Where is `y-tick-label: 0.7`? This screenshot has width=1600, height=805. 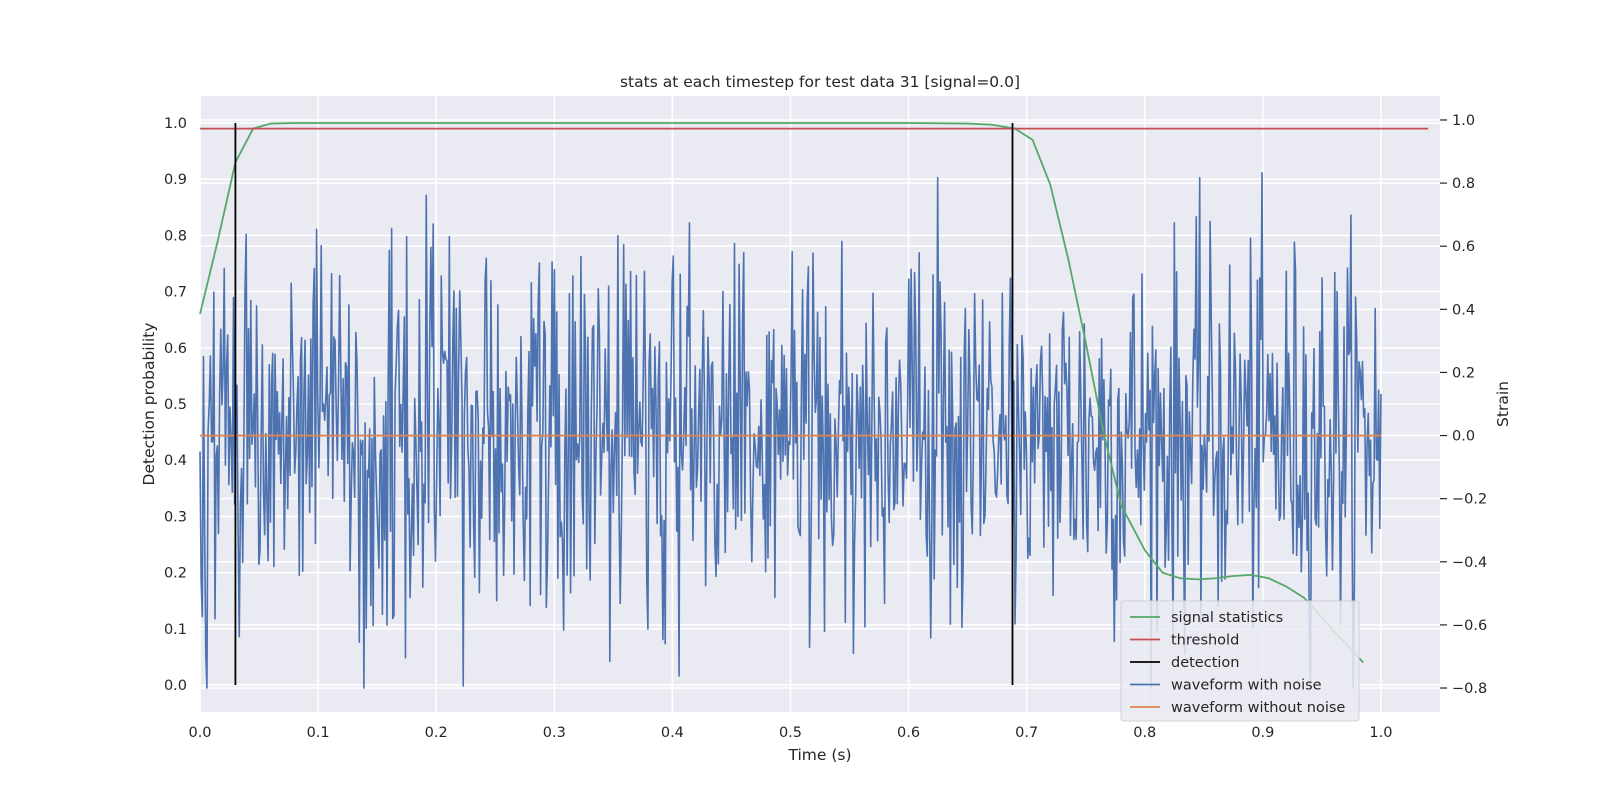 y-tick-label: 0.7 is located at coordinates (175, 293).